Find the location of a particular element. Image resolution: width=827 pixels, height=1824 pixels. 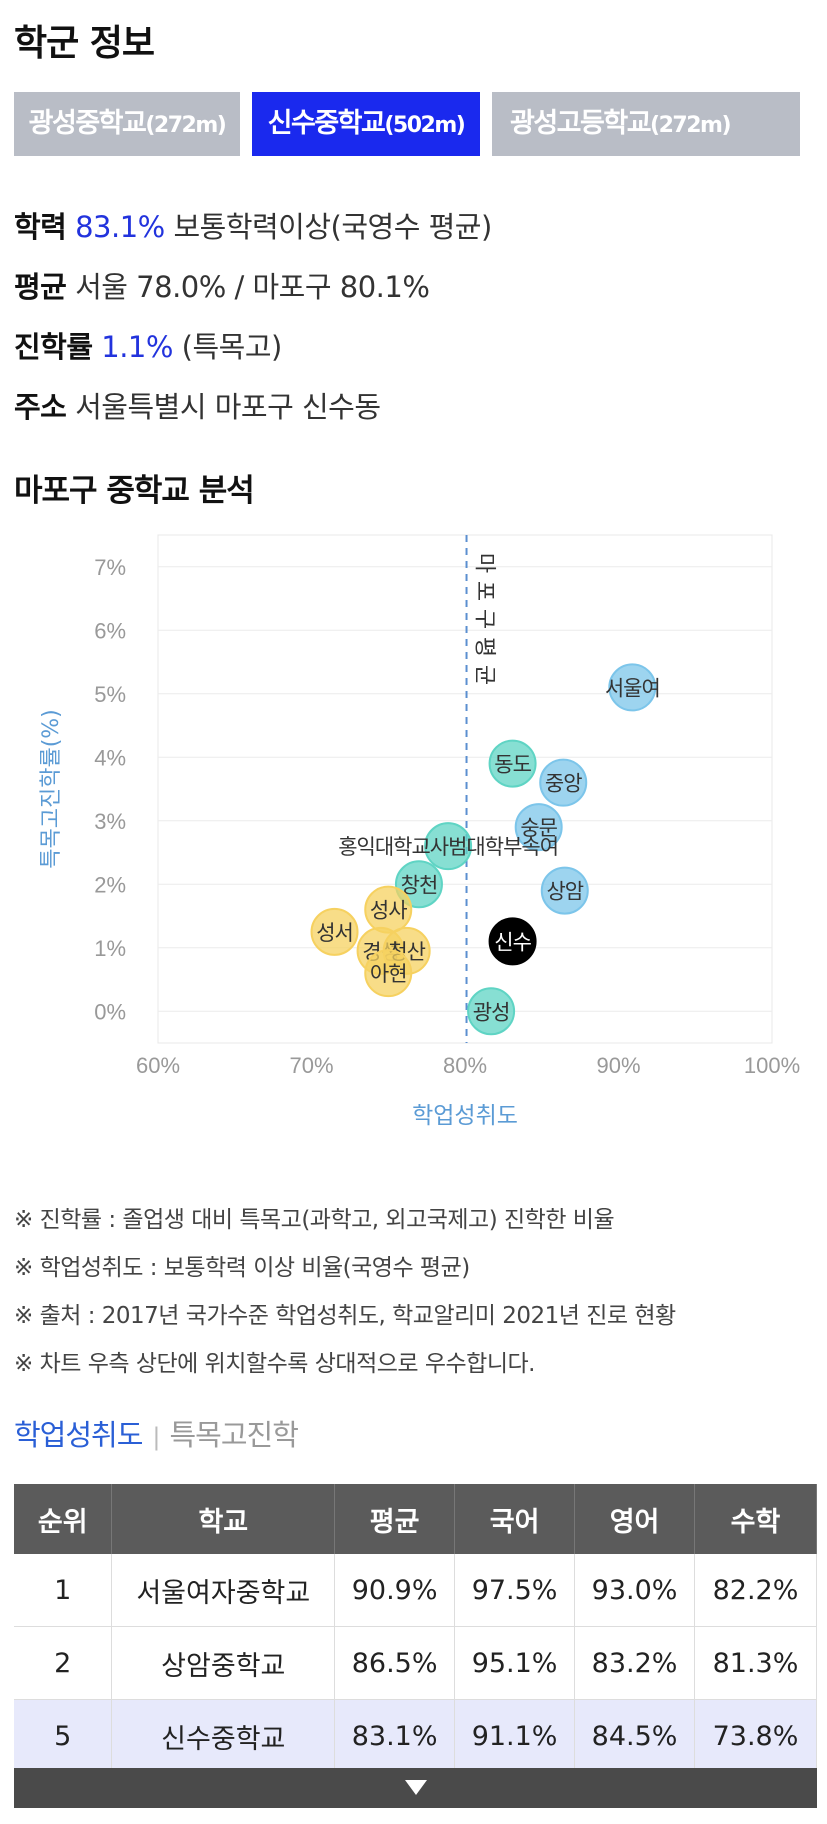

cell-english: 93.0% is located at coordinates (635, 1590).